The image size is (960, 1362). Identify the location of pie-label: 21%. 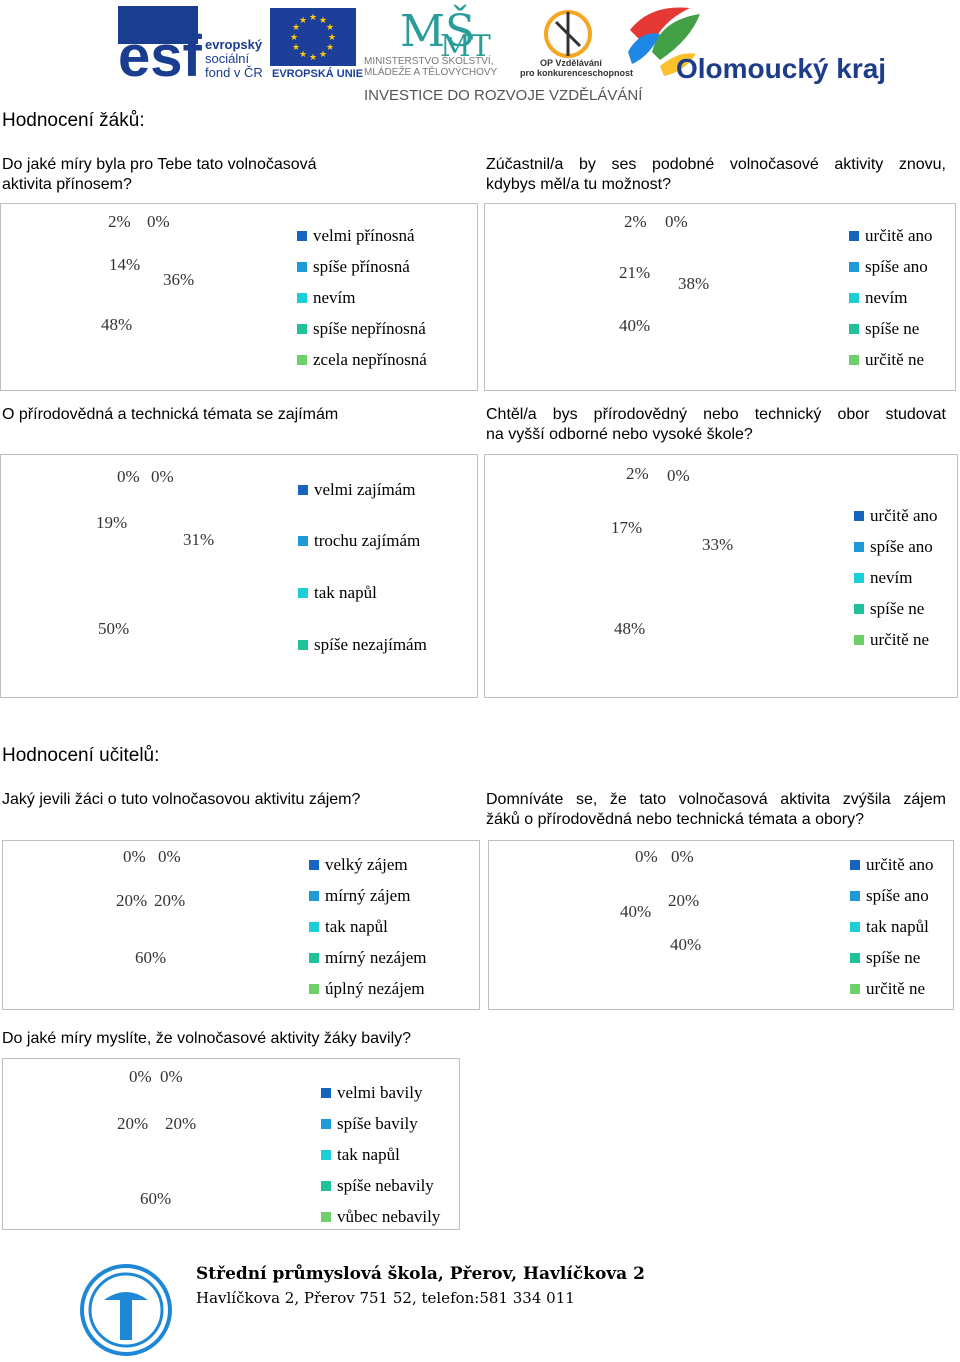
(635, 272).